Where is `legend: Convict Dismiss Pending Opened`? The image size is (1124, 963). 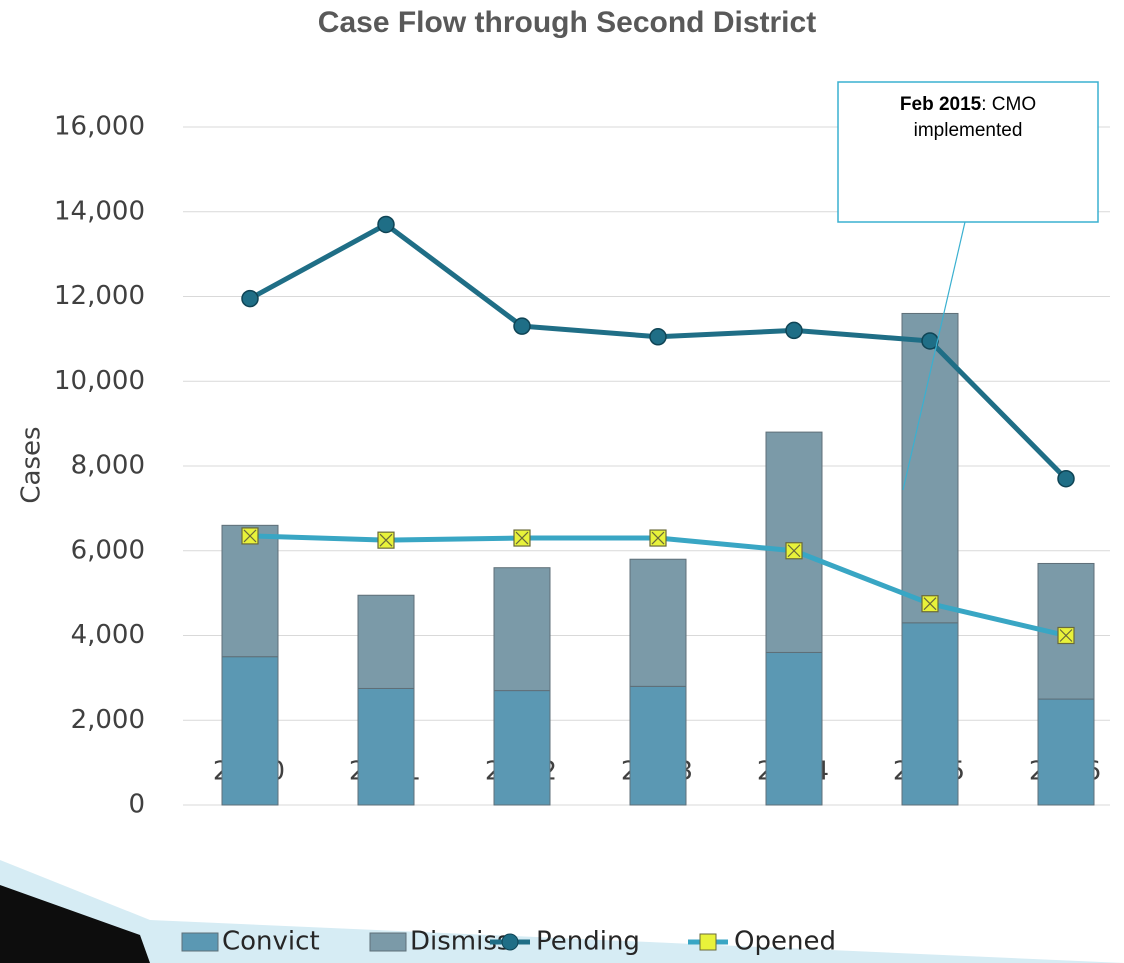 legend: Convict Dismiss Pending Opened is located at coordinates (508, 942).